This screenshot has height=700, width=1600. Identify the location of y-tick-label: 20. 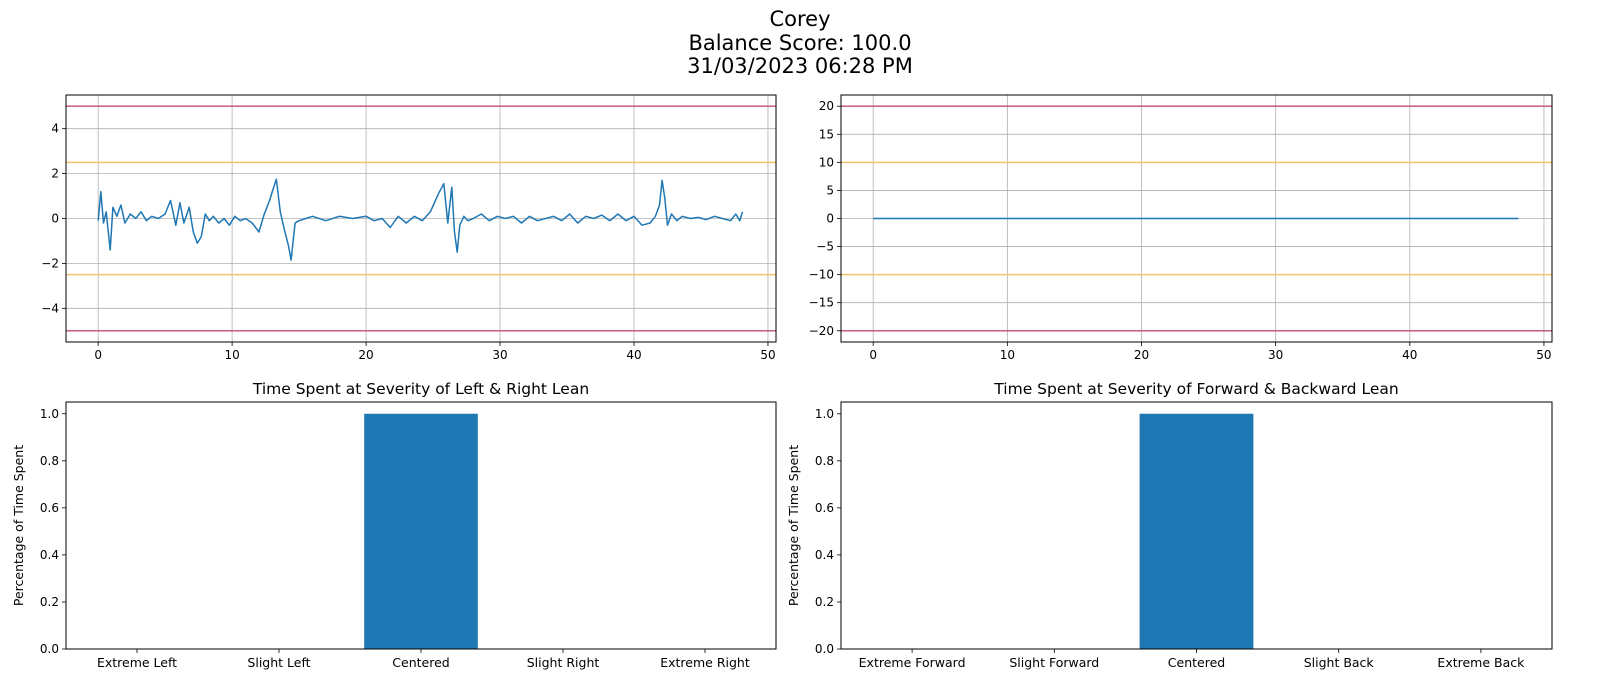
(826, 106).